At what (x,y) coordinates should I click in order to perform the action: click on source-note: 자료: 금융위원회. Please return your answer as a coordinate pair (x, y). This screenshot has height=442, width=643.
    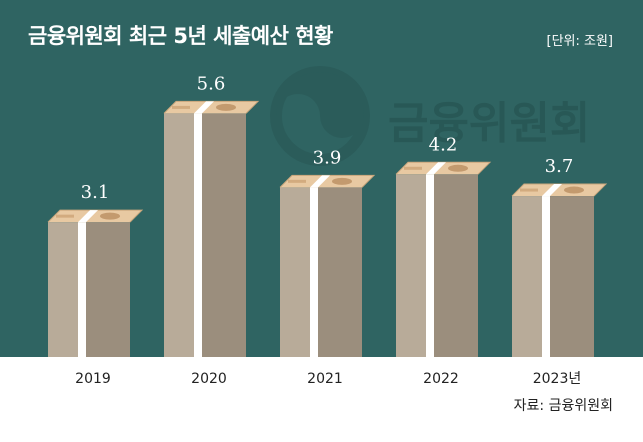
    Looking at the image, I should click on (563, 405).